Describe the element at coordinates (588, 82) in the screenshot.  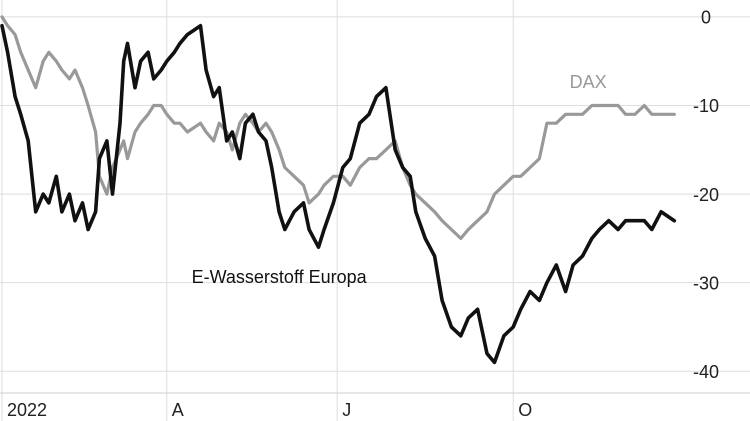
I see `series-label-dax: DAX` at that location.